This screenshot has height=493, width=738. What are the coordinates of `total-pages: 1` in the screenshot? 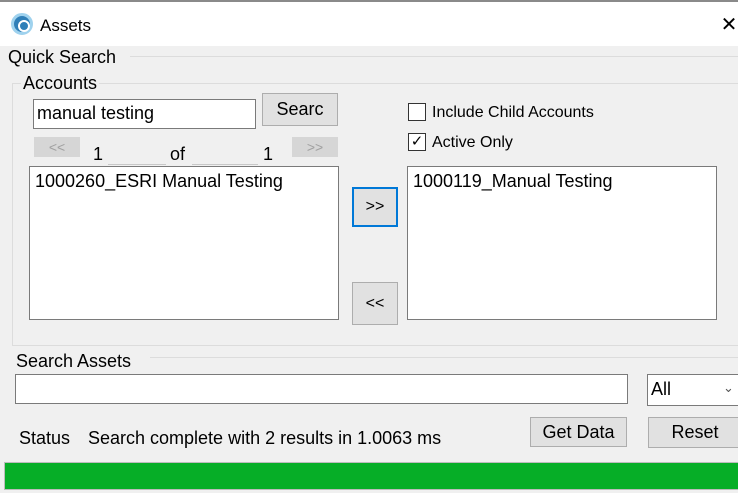 It's located at (268, 154).